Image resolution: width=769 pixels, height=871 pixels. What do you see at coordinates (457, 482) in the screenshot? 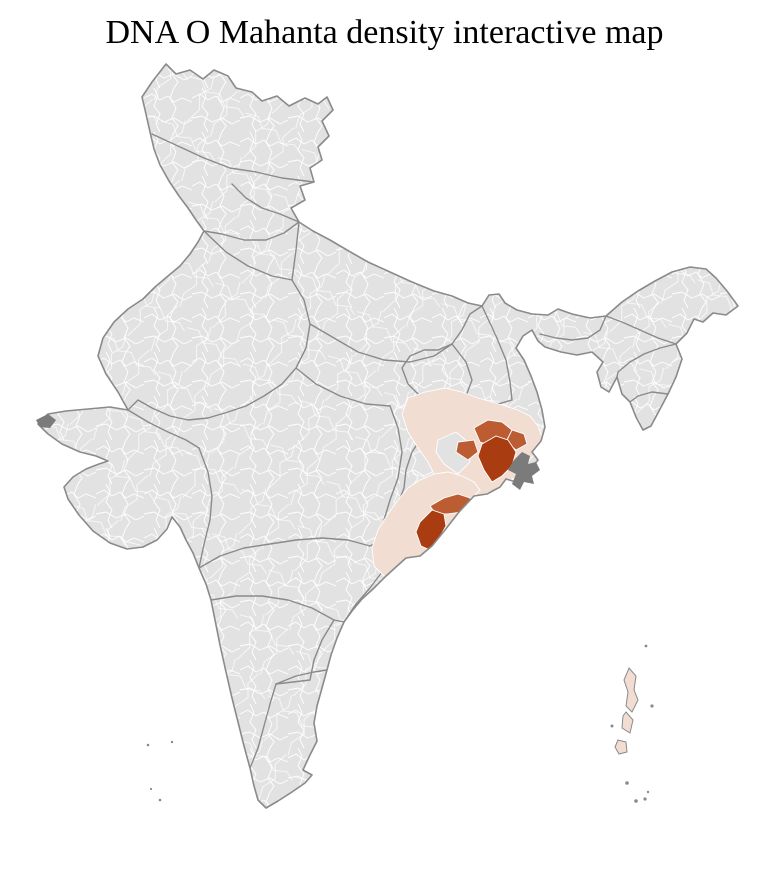
I see `density-regions` at bounding box center [457, 482].